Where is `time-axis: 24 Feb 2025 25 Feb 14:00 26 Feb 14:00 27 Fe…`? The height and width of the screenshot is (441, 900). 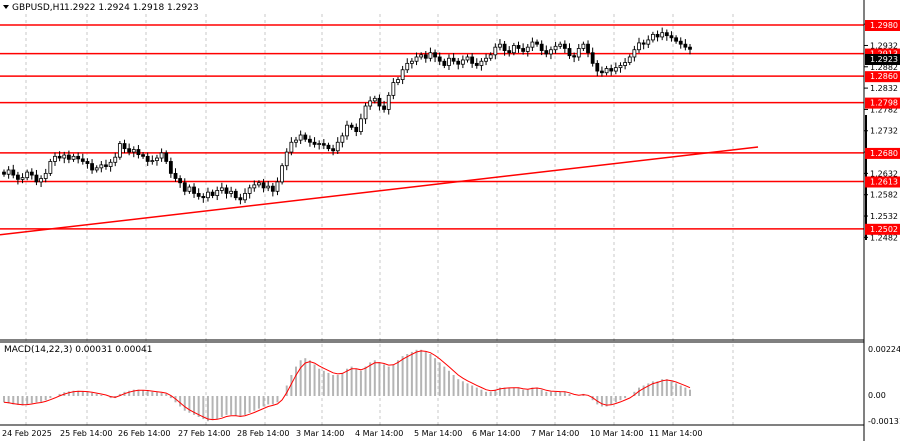 time-axis: 24 Feb 2025 25 Feb 14:00 26 Feb 14:00 27 Fe… is located at coordinates (352, 433).